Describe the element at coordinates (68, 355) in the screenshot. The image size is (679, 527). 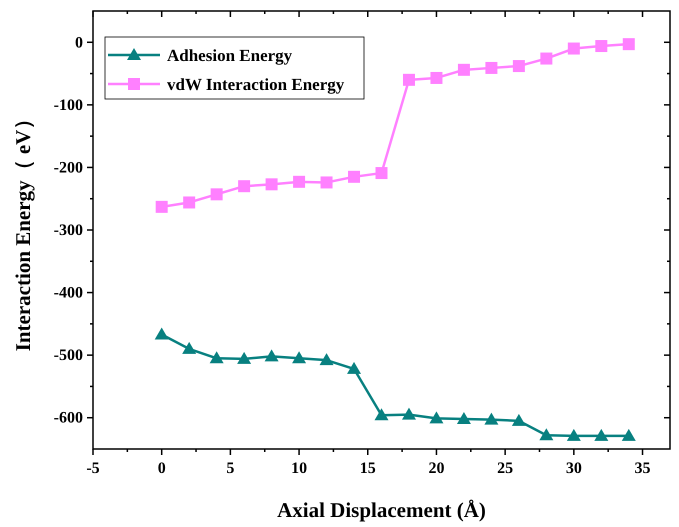
I see `y-tick-label: -500` at that location.